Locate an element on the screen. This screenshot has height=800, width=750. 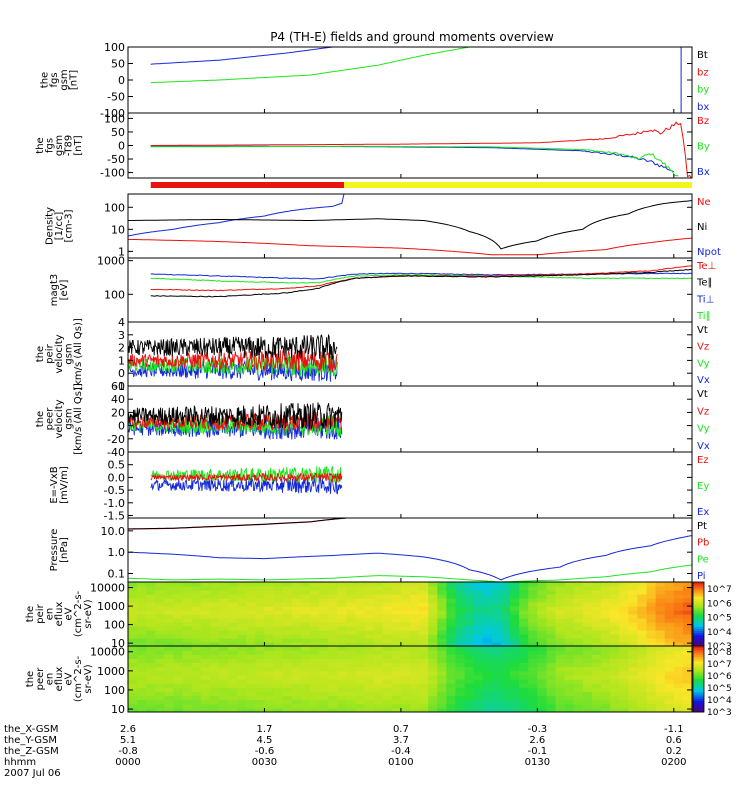
mode-bar-segment is located at coordinates (518, 185).